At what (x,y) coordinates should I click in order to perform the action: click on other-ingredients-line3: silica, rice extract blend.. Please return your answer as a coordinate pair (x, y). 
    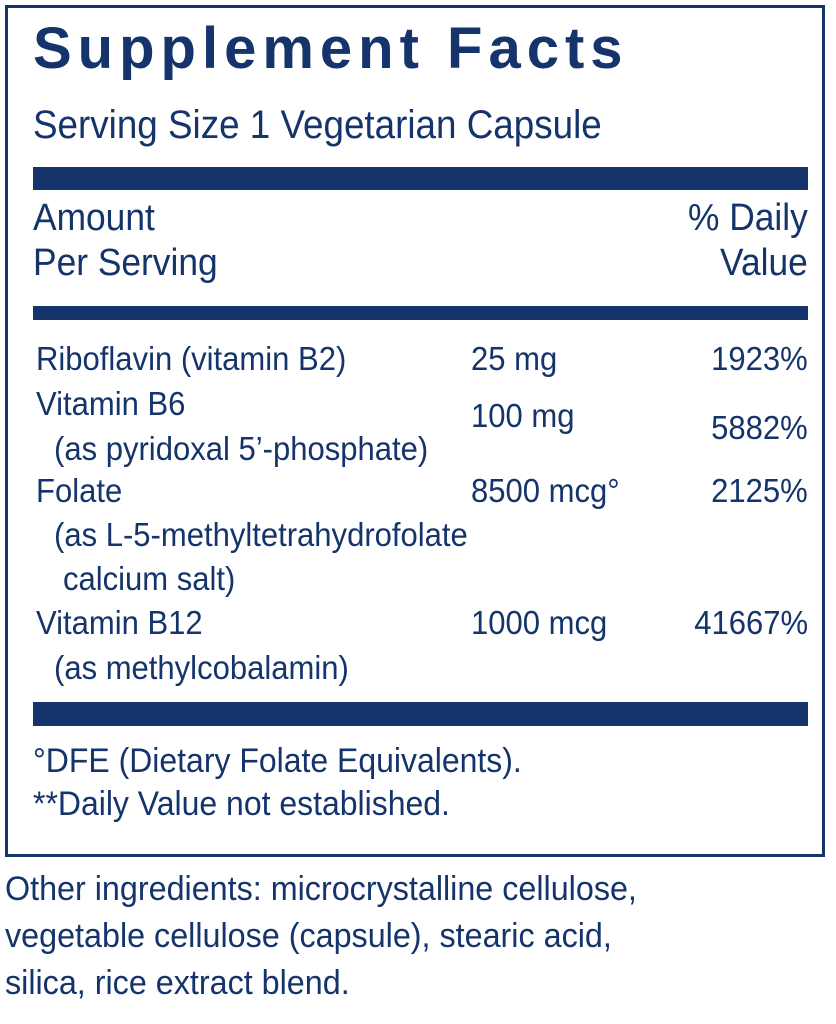
    Looking at the image, I should click on (177, 983).